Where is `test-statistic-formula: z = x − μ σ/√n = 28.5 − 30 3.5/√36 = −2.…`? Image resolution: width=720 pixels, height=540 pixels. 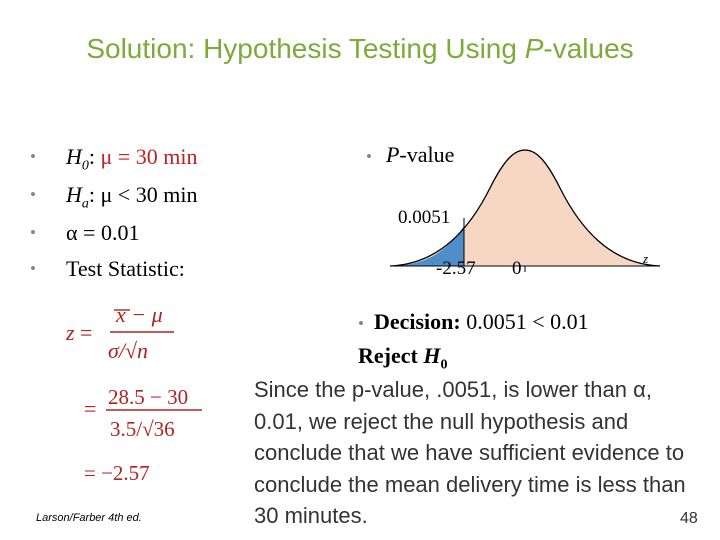
test-statistic-formula: z = x − μ σ/√n = 28.5 − 30 3.5/√36 = −2.… is located at coordinates (134, 393).